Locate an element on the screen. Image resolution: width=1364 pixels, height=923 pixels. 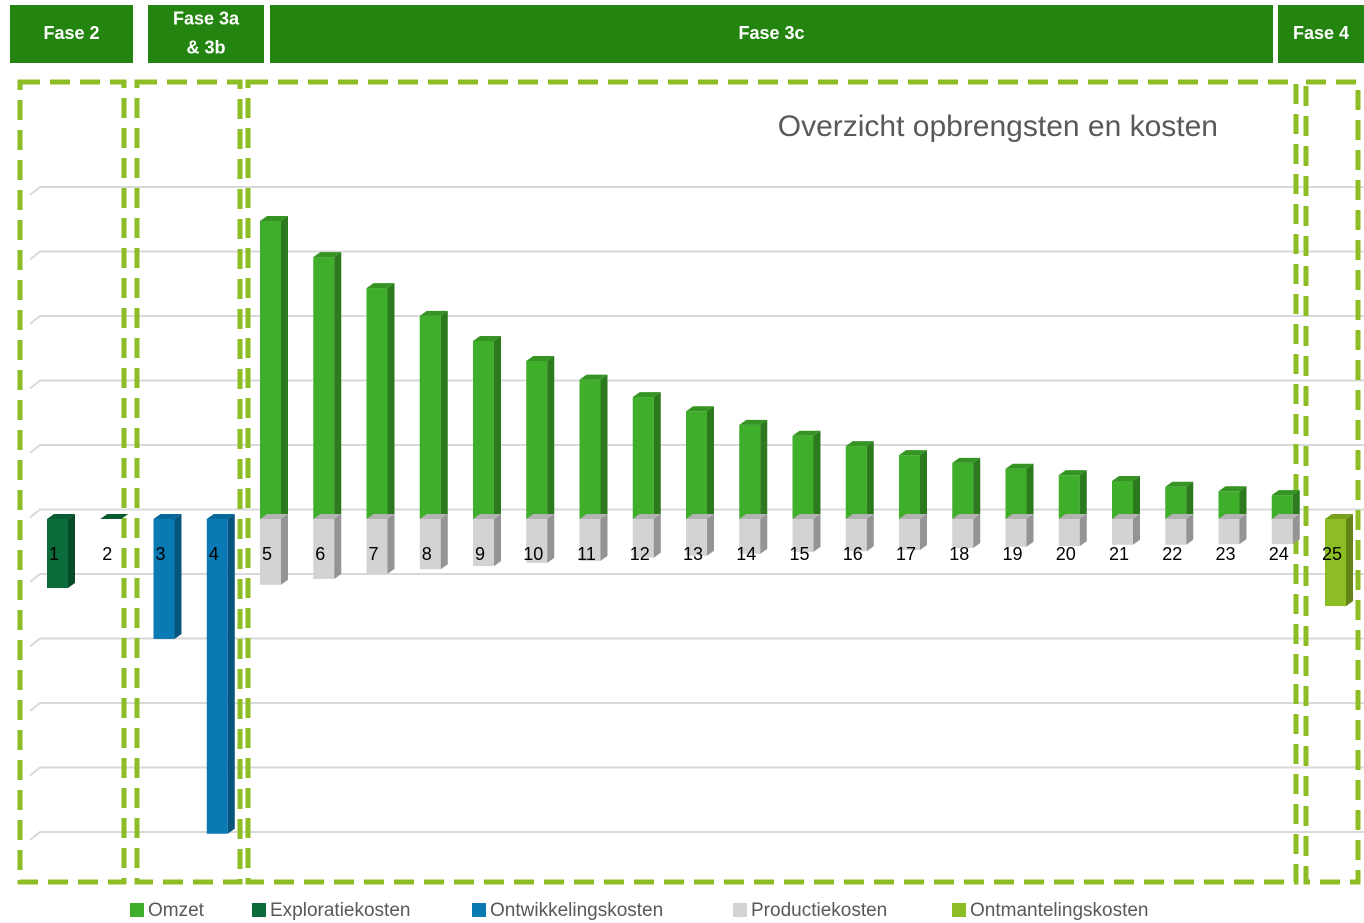
phase-label: Fase 2 is located at coordinates (71, 33).